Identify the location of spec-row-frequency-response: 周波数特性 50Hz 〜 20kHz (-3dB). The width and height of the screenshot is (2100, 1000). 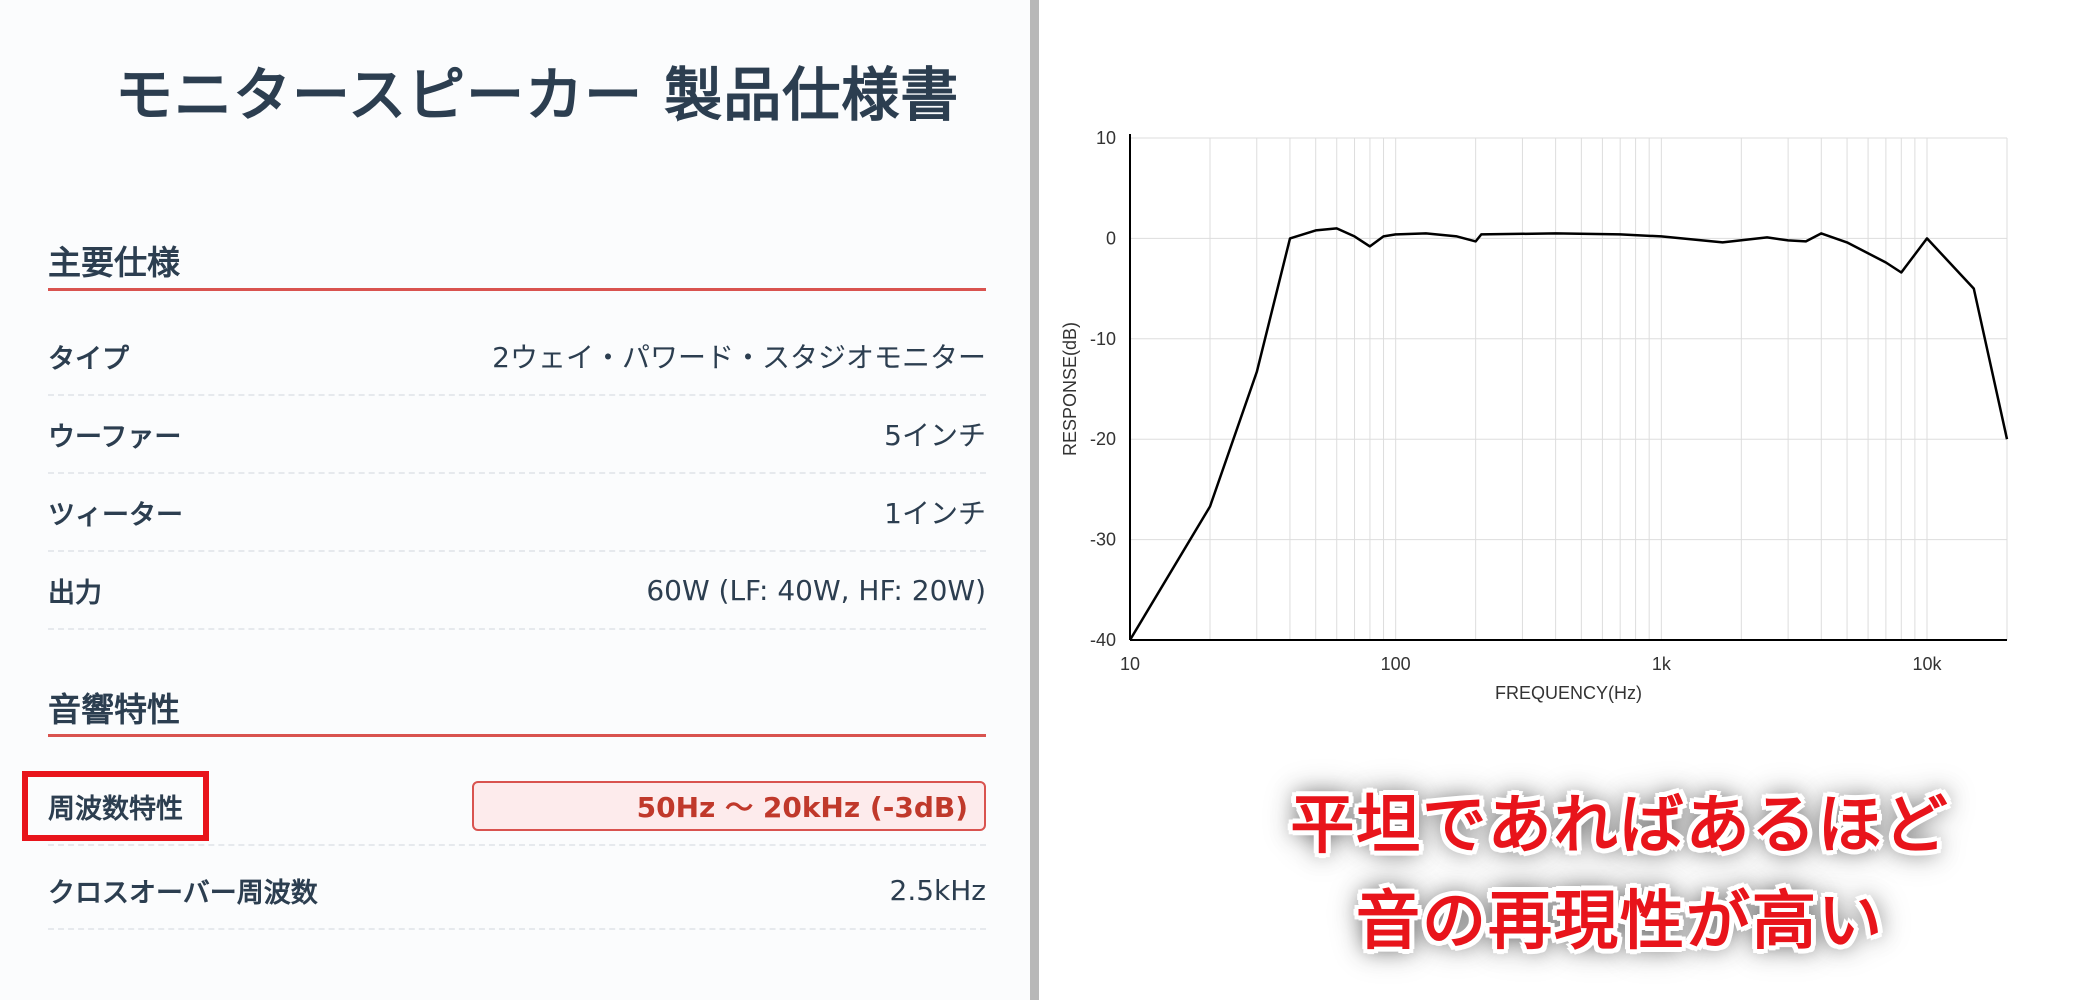
(517, 807).